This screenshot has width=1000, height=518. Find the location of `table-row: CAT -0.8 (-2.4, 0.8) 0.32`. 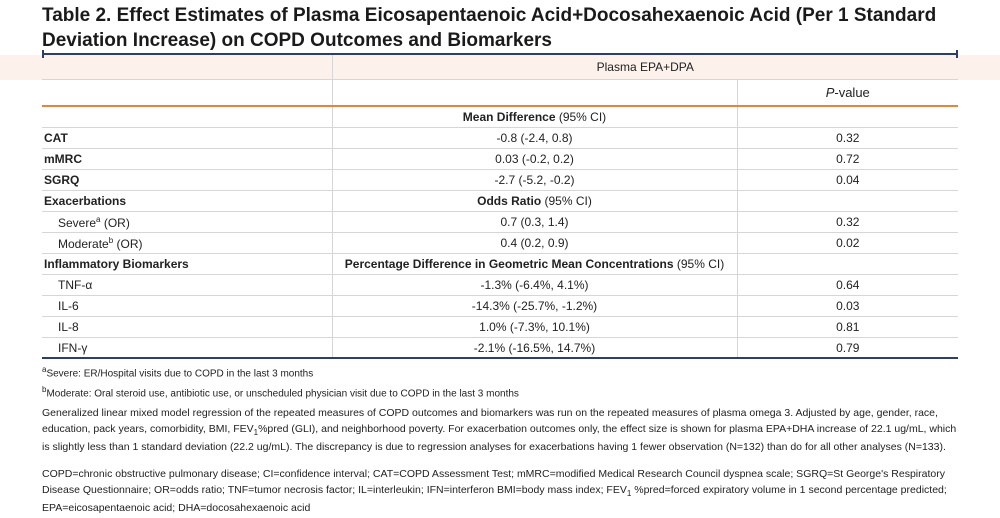

table-row: CAT -0.8 (-2.4, 0.8) 0.32 is located at coordinates (500, 138).